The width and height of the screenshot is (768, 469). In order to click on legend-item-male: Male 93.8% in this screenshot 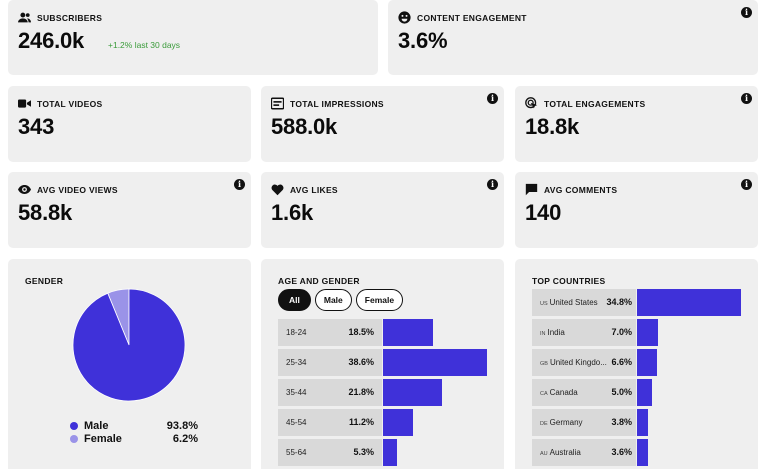, I will do `click(134, 426)`.